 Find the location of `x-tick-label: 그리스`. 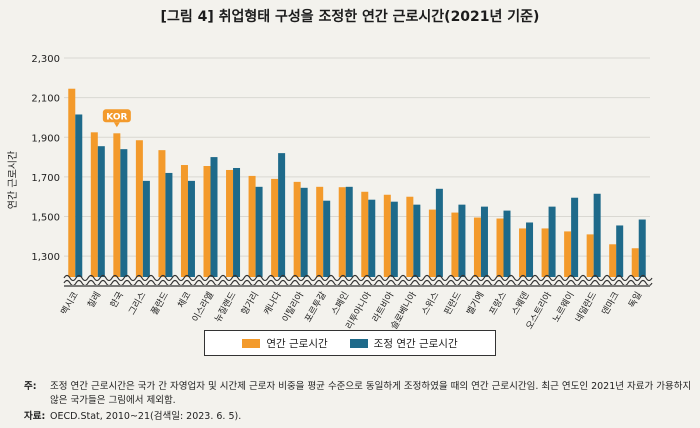

x-tick-label: 그리스 is located at coordinates (138, 303).